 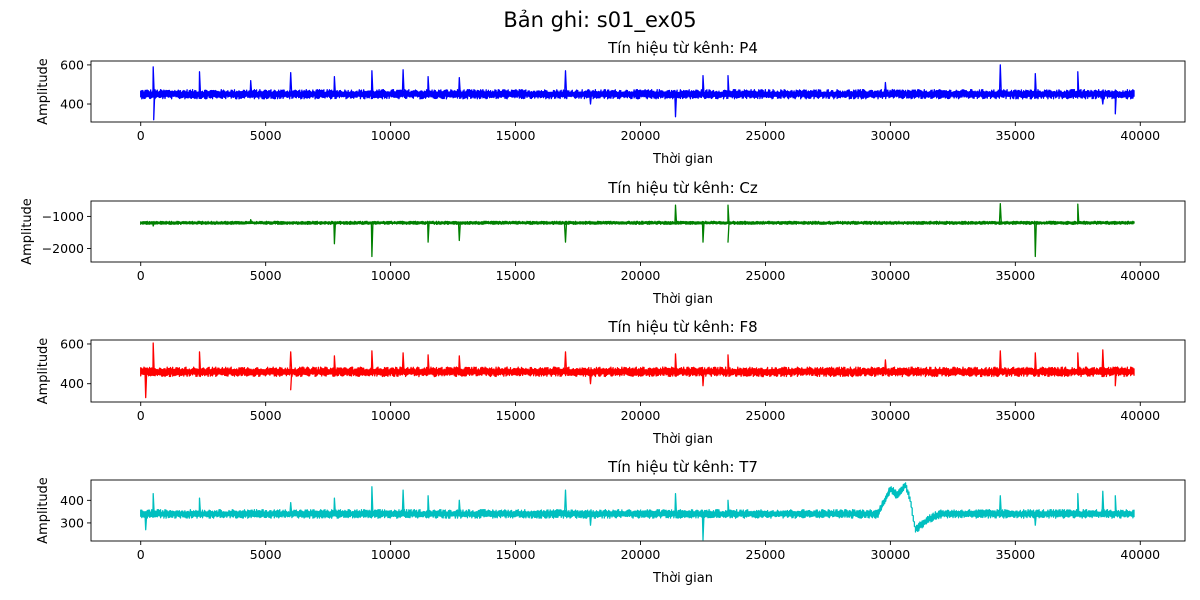 I want to click on subplot-title: Tín hiệu từ kênh: F8, so click(x=682, y=327).